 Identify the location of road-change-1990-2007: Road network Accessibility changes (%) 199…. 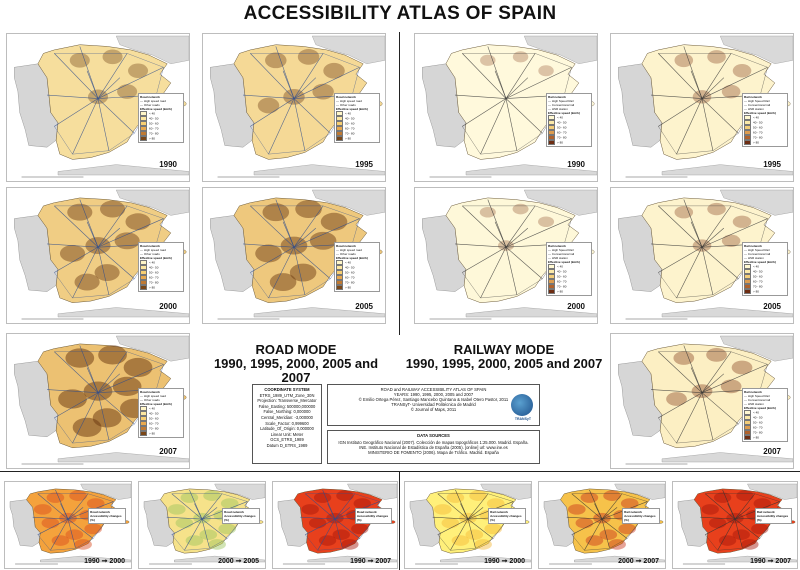
(335, 525).